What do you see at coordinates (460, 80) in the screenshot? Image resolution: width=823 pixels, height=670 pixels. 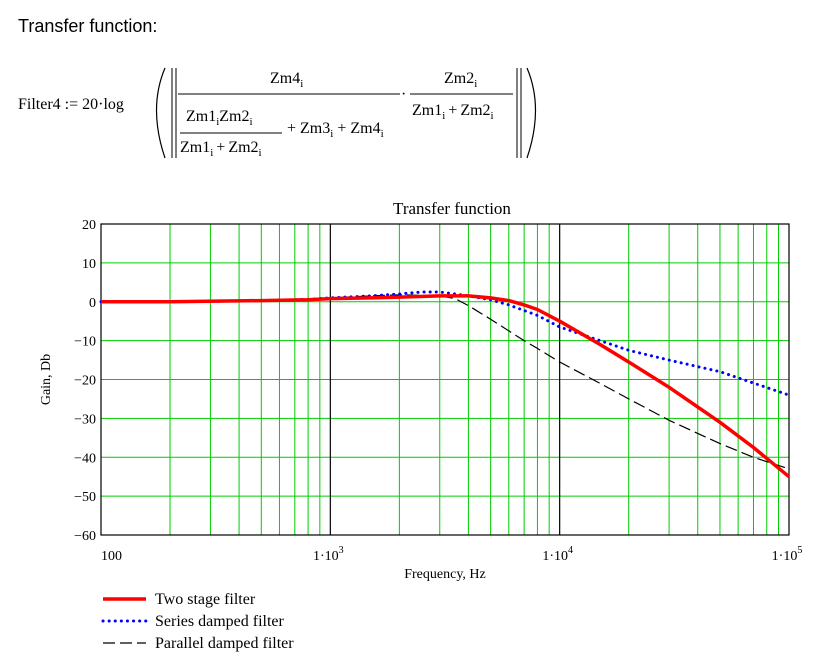 I see `svg-text: Zm2i` at bounding box center [460, 80].